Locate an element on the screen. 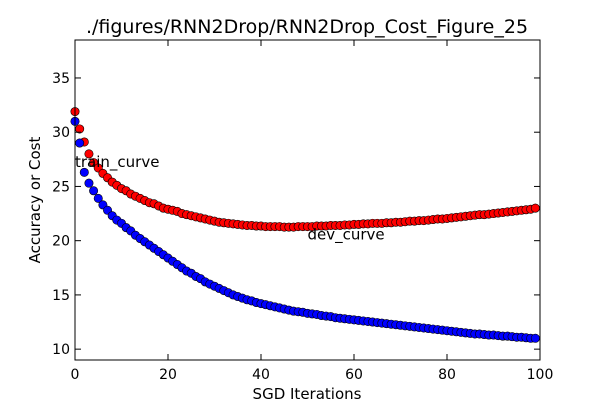  y-tick-label: 25 is located at coordinates (61, 187).